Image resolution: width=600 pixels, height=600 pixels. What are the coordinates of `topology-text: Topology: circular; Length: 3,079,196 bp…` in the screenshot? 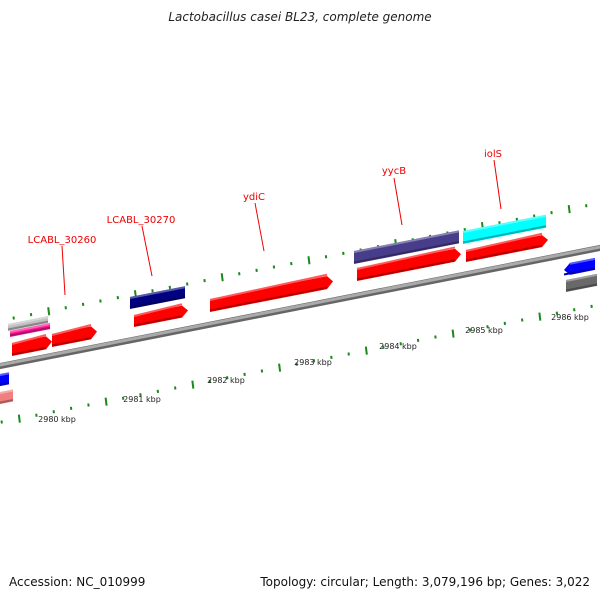 It's located at (425, 582).